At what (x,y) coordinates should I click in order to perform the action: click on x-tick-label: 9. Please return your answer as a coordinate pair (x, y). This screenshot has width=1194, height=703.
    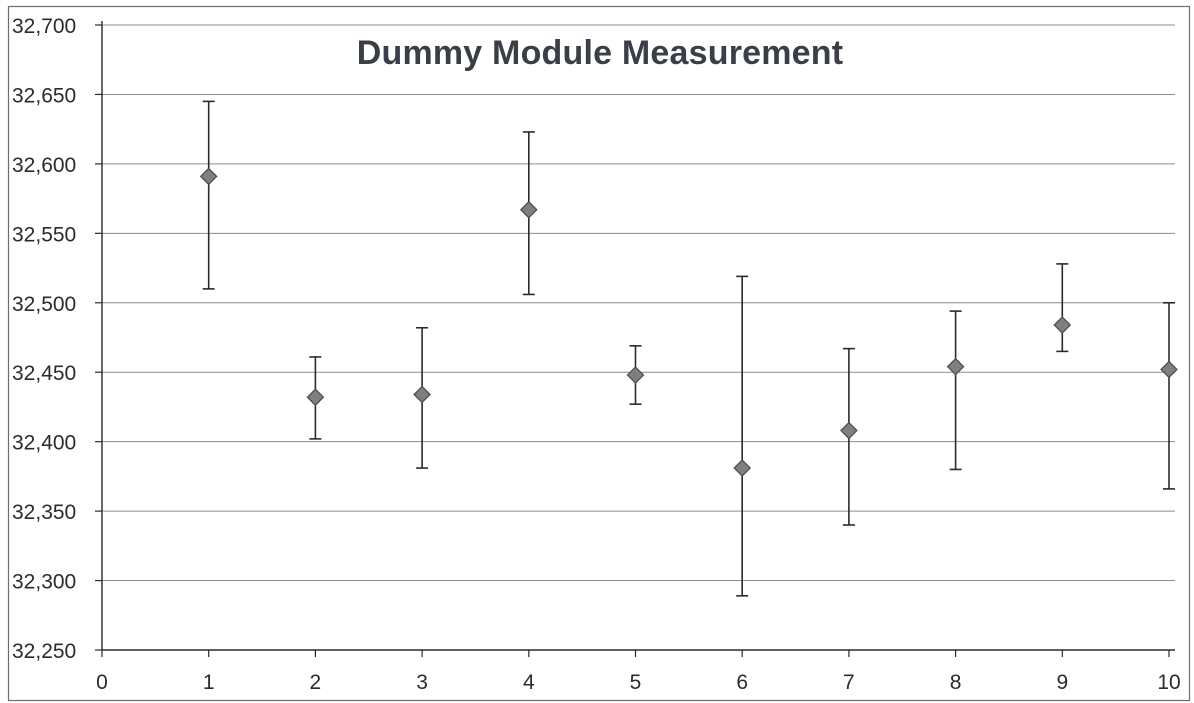
    Looking at the image, I should click on (1062, 682).